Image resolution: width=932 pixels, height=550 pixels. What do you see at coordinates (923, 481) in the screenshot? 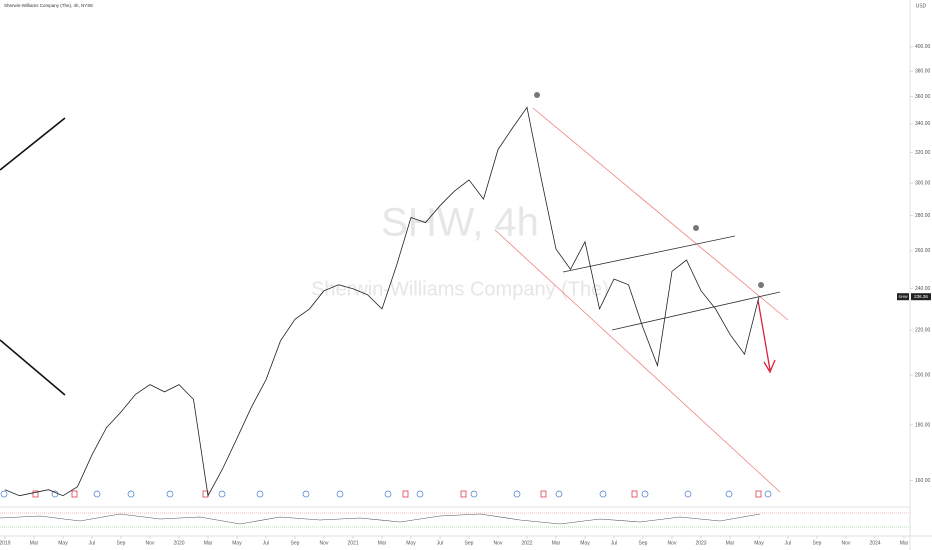
I see `y-tick-label: 160.00` at bounding box center [923, 481].